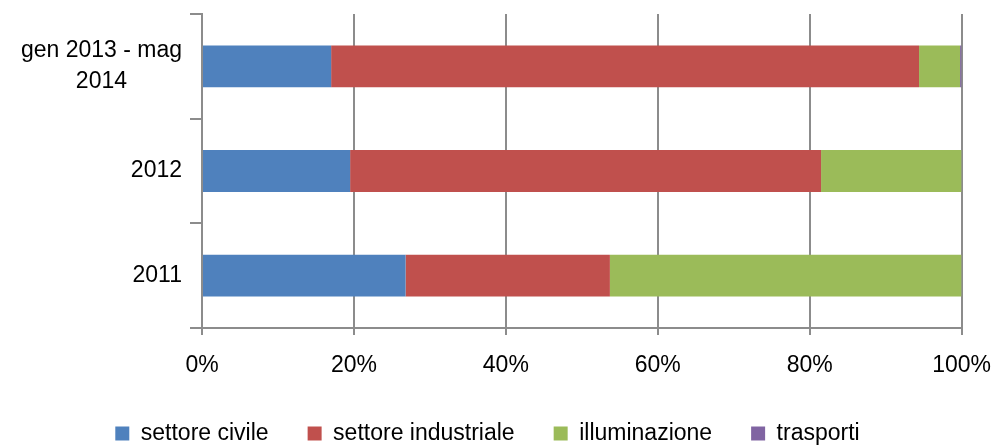  I want to click on x-tick-label: 40%, so click(505, 364).